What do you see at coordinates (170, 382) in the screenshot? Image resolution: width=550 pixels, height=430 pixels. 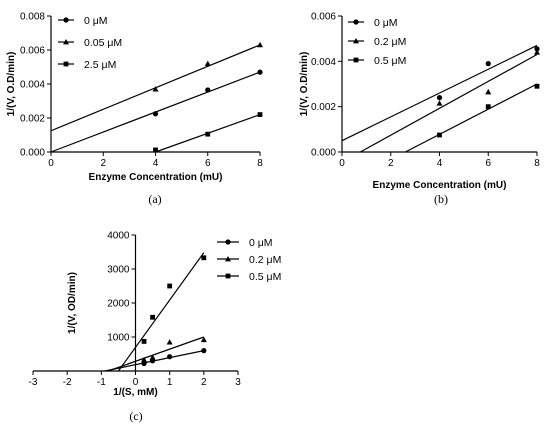 I see `x-tick-label: 1` at bounding box center [170, 382].